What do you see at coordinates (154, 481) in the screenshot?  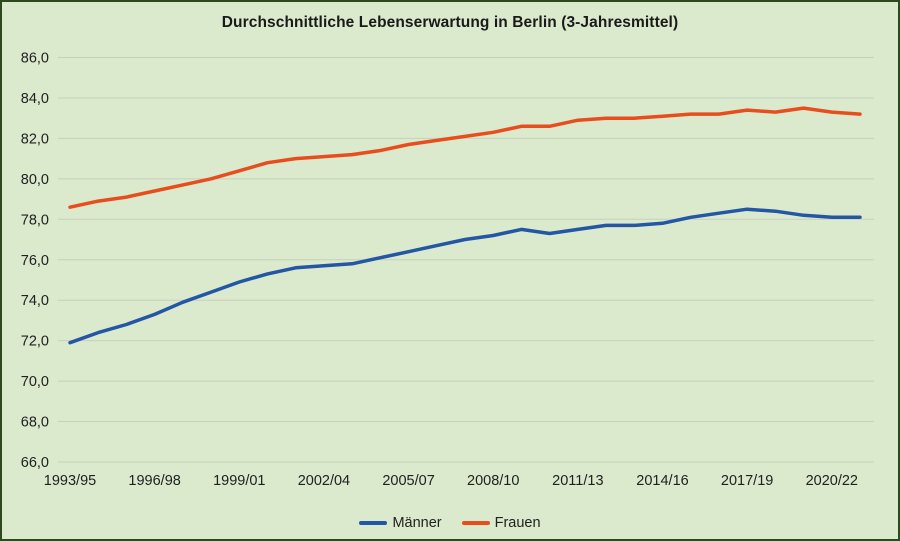 I see `x-tick-label: 1996/98` at bounding box center [154, 481].